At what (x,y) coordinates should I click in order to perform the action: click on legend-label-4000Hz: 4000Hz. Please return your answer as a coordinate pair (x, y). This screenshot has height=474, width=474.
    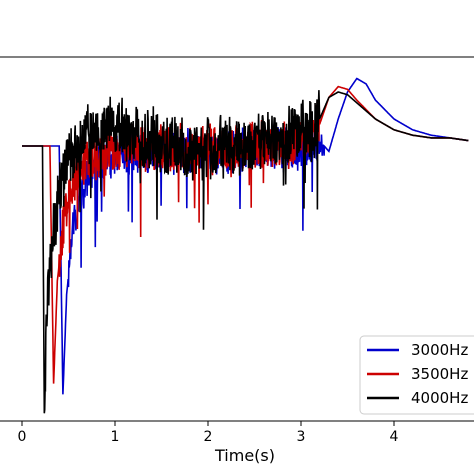
    Looking at the image, I should click on (439, 398).